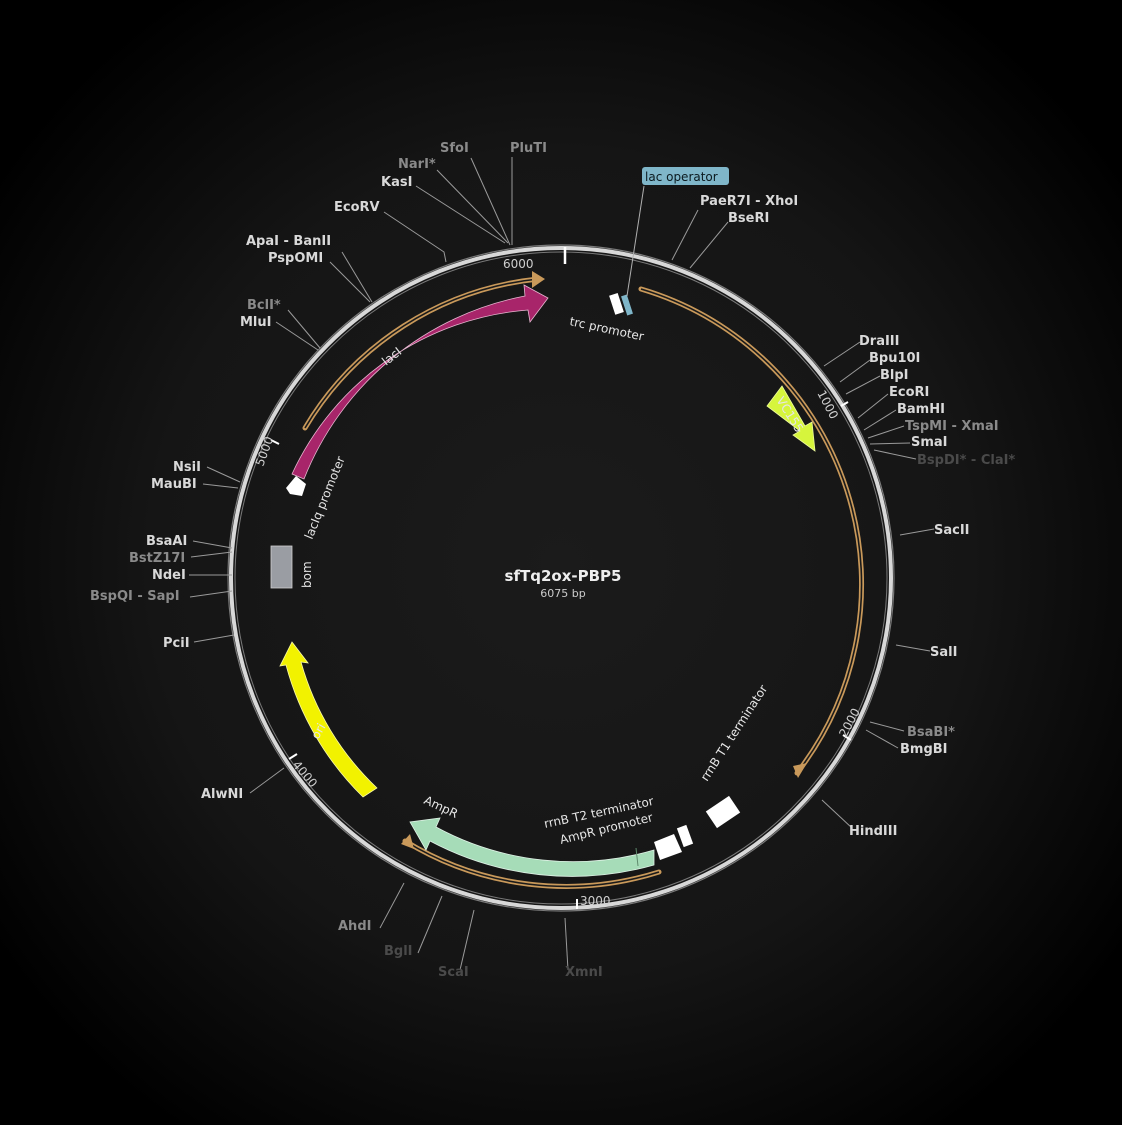 This screenshot has height=1125, width=1122. What do you see at coordinates (791, 418) in the screenshot?
I see `feature-vc155` at bounding box center [791, 418].